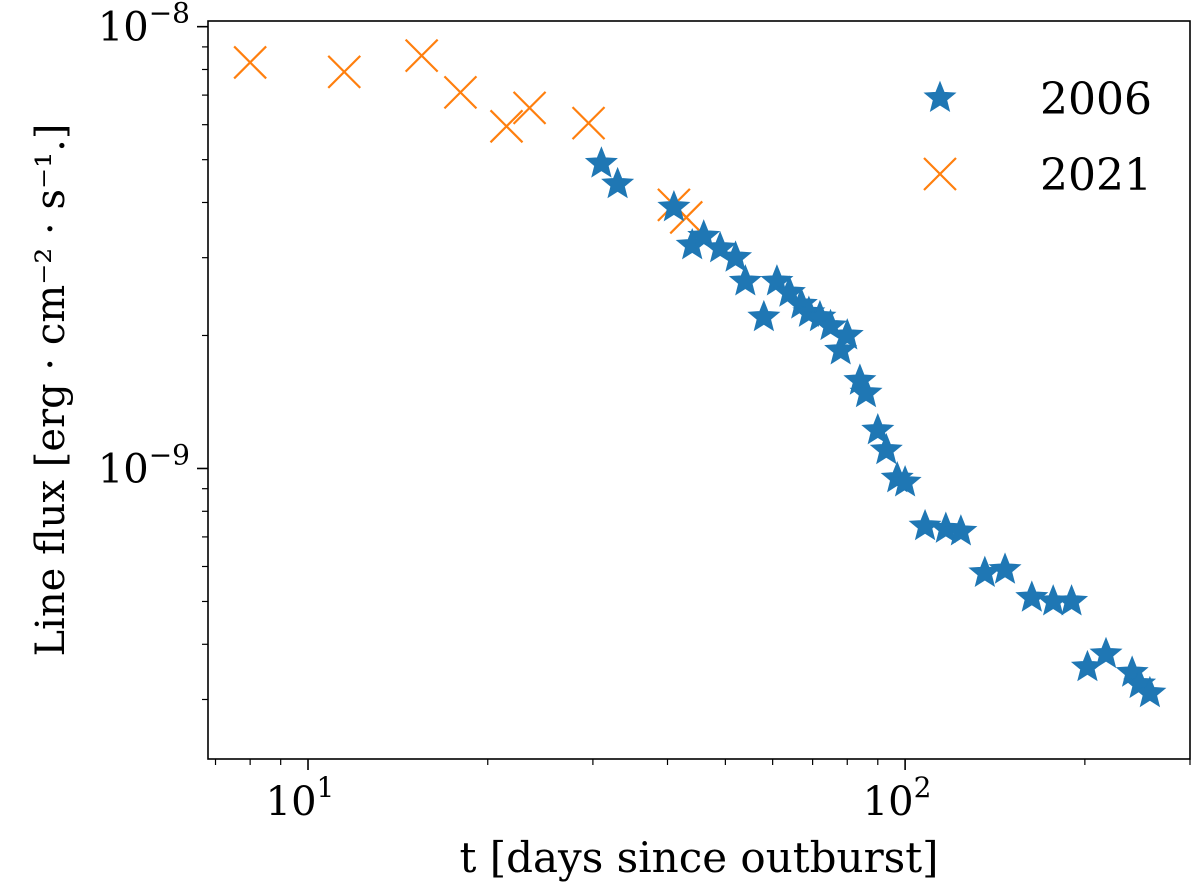 Image resolution: width=1200 pixels, height=894 pixels. I want to click on legend-marker-2021, so click(940, 174).